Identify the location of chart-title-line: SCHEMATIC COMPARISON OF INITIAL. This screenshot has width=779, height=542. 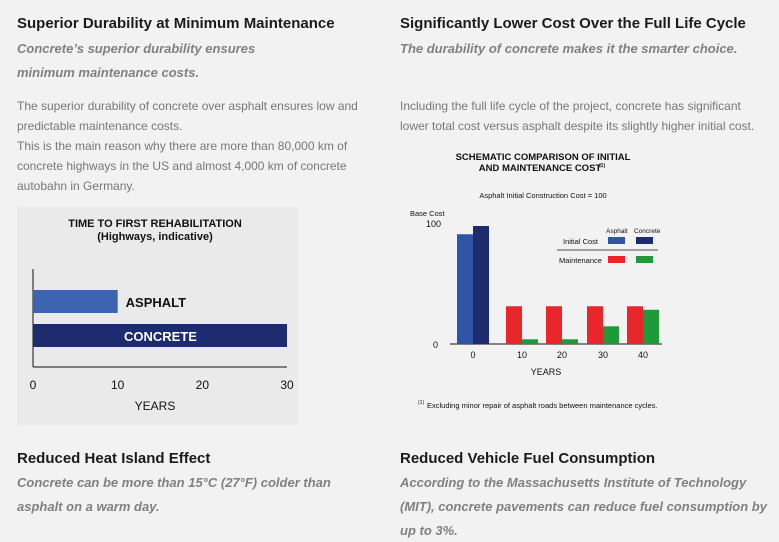
(543, 157).